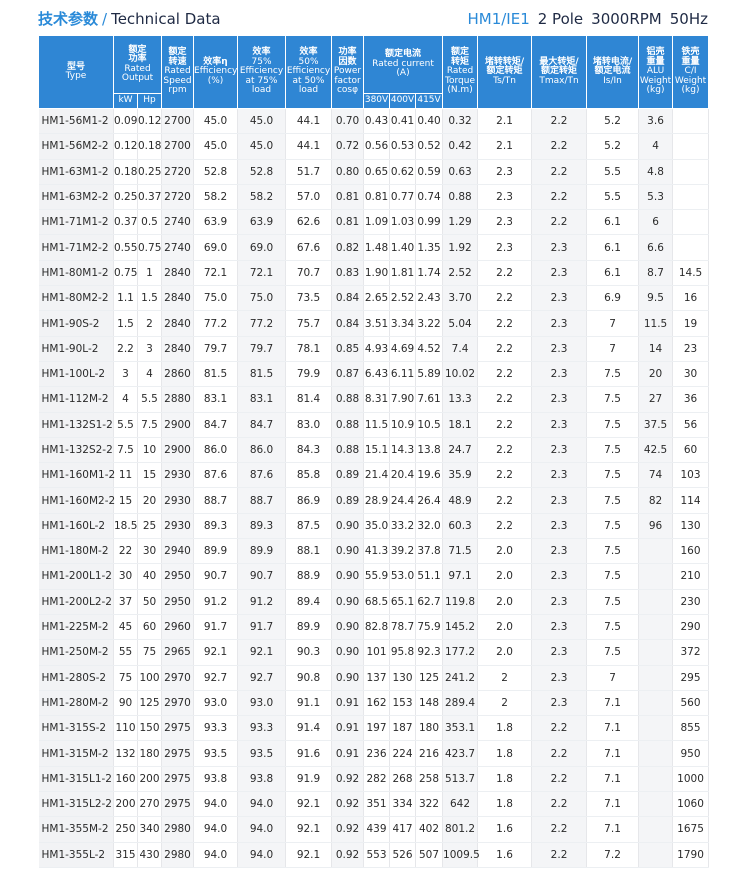 Image resolution: width=750 pixels, height=895 pixels. Describe the element at coordinates (377, 121) in the screenshot. I see `cell: 0.43` at that location.